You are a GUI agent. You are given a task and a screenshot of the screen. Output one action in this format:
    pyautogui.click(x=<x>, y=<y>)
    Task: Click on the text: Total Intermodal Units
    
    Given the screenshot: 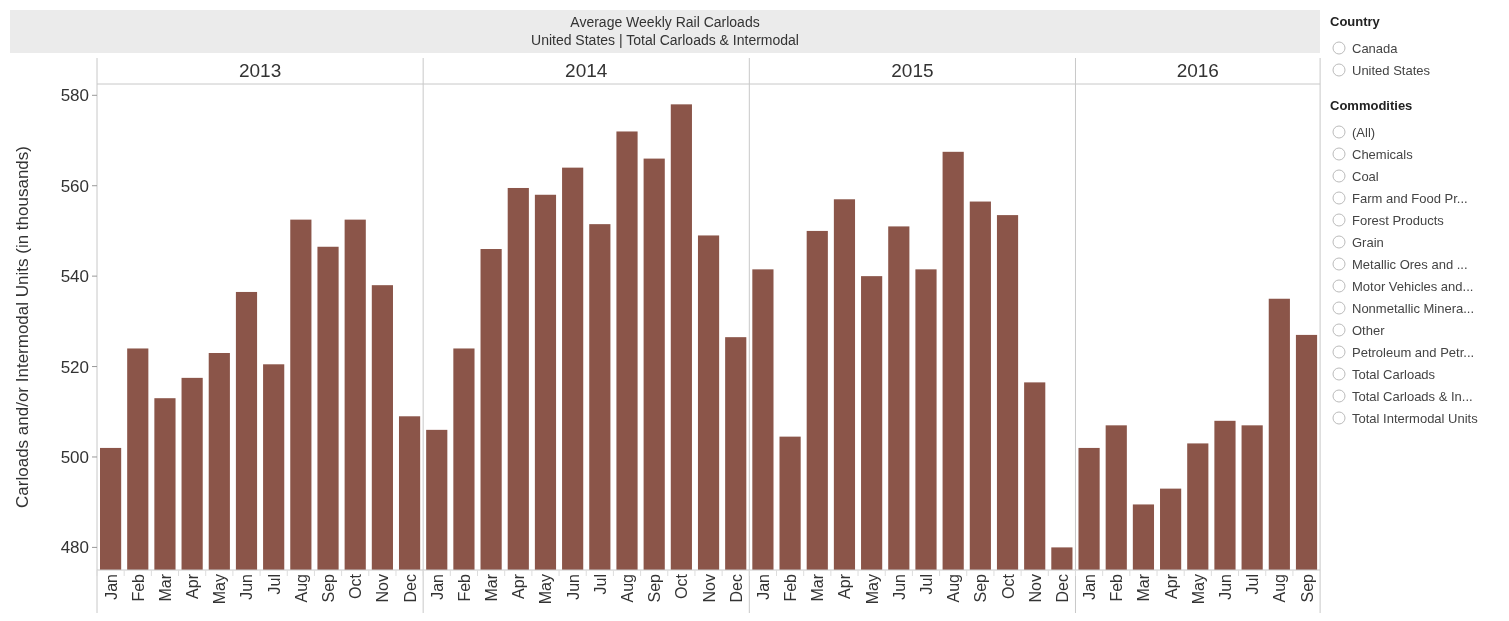 What is the action you would take?
    pyautogui.click(x=1415, y=418)
    